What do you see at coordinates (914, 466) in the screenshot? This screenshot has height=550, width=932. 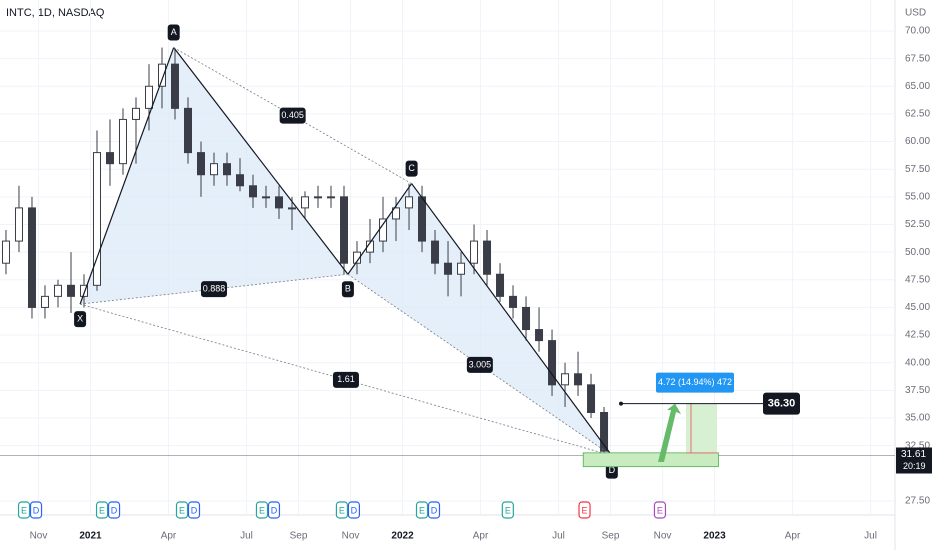 I see `countdown-label: 20:19` at bounding box center [914, 466].